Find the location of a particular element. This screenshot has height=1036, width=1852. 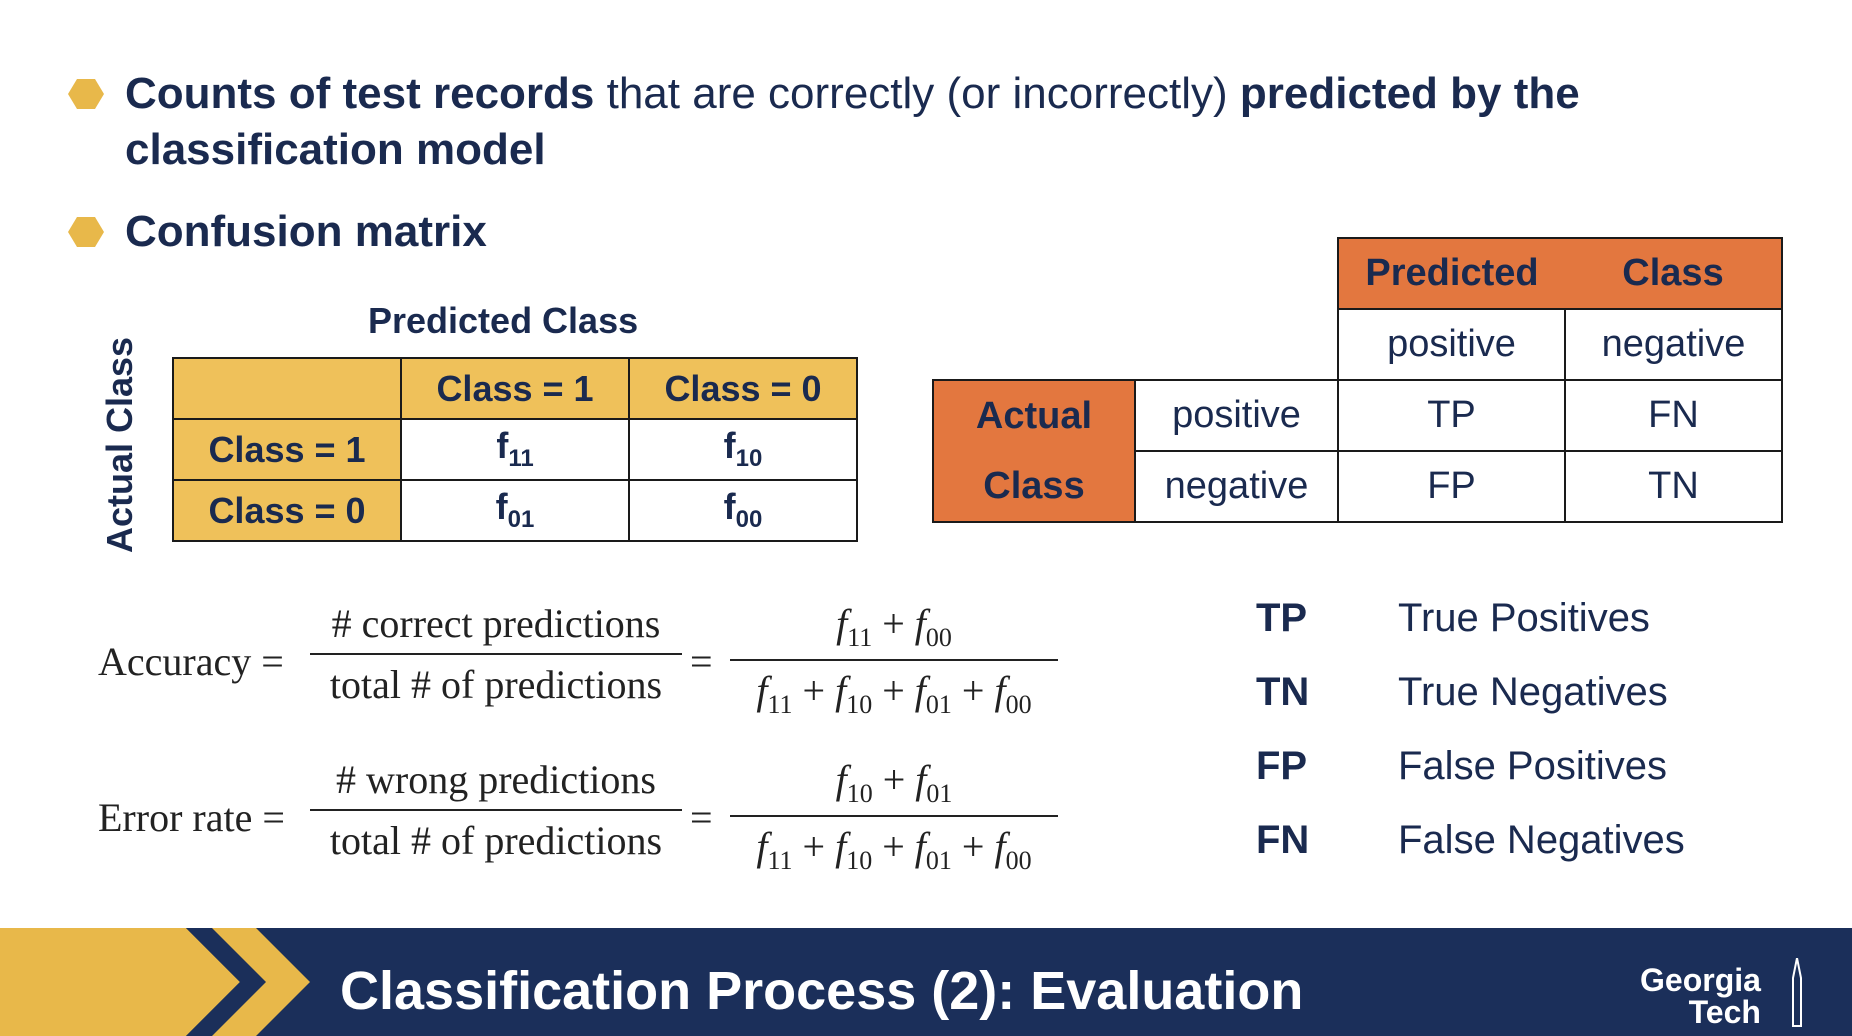

matrix1-cell: f01 is located at coordinates (515, 510).